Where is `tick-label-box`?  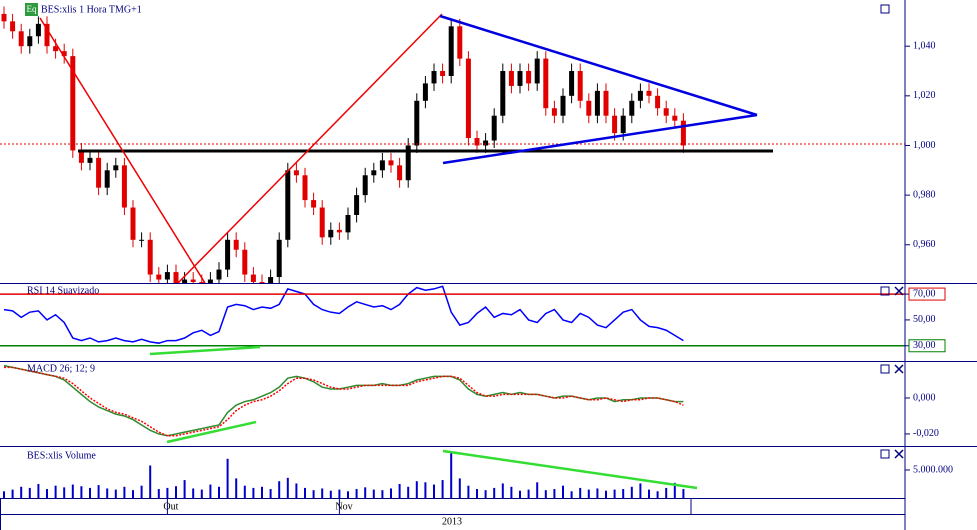 tick-label-box is located at coordinates (927, 346).